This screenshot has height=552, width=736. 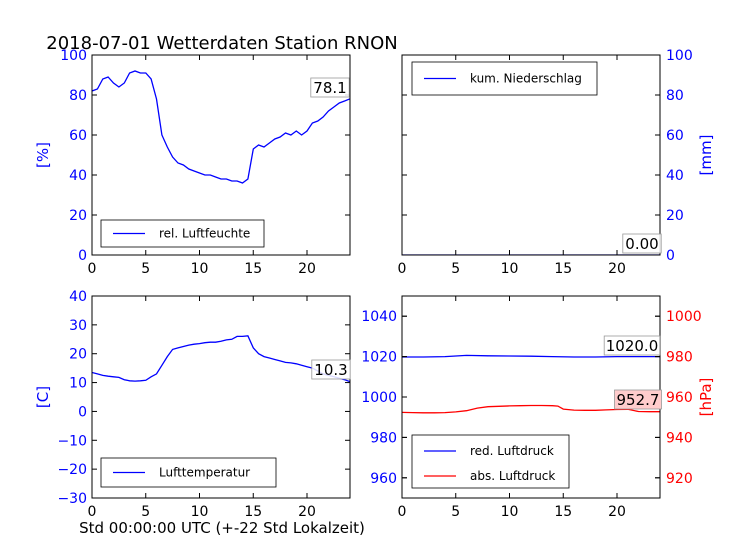 I want to click on y-axis-label: [%], so click(x=43, y=155).